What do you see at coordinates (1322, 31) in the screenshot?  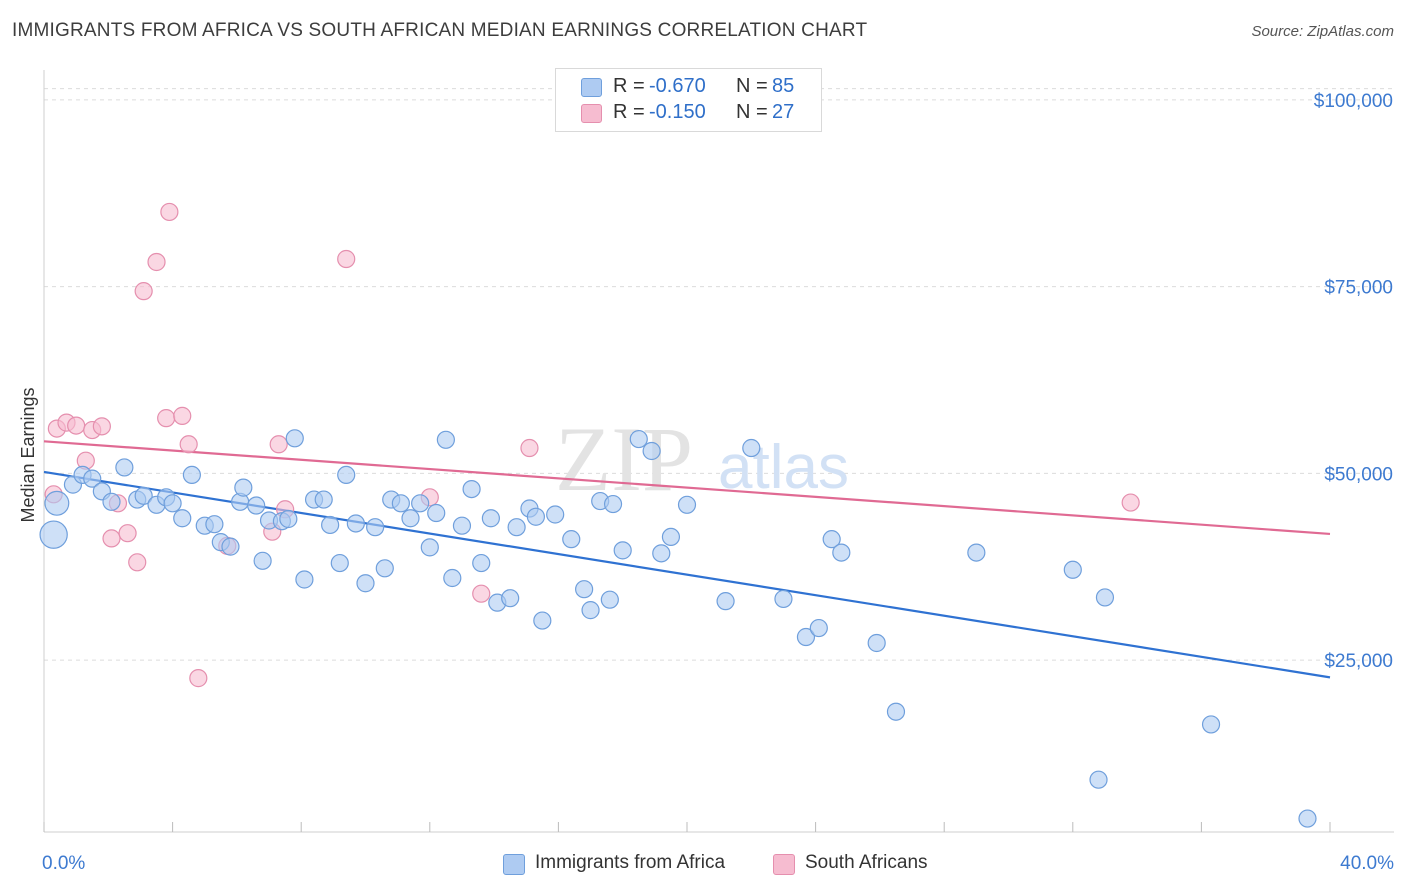 I see `source-label: Source: ZipAtlas.com` at bounding box center [1322, 31].